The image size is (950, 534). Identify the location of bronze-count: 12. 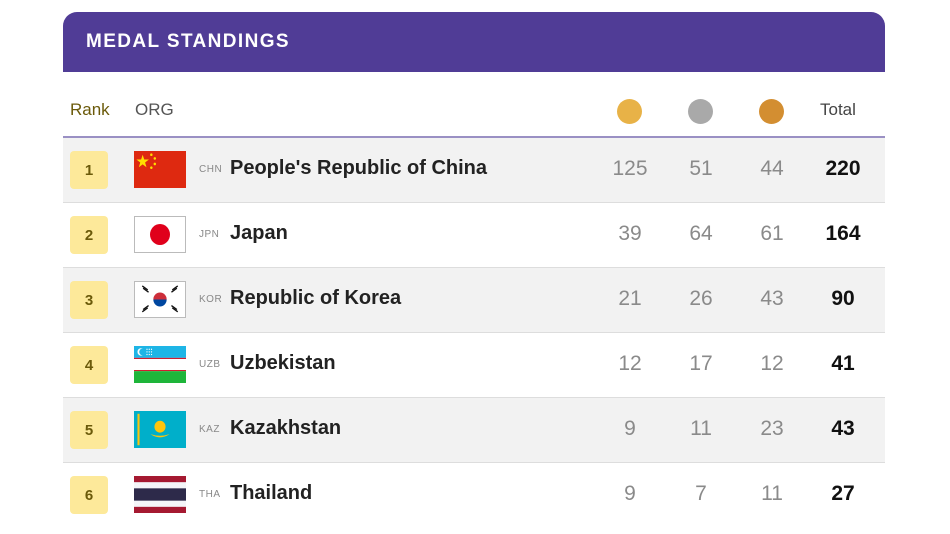
(772, 363).